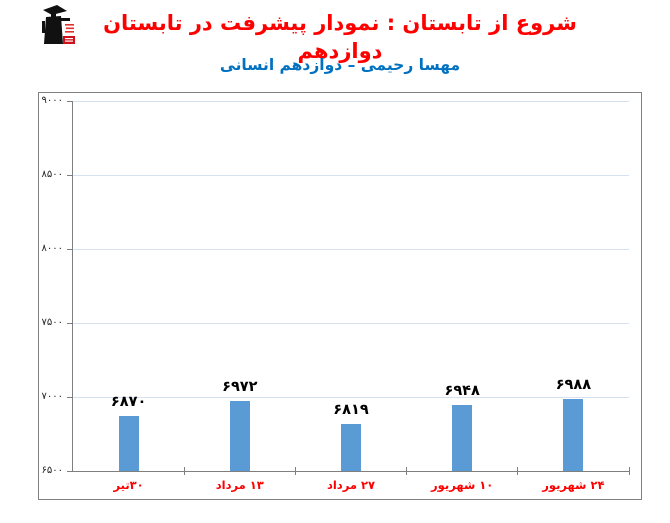 This screenshot has width=670, height=523. I want to click on graduate-figure-icon, so click(56, 25).